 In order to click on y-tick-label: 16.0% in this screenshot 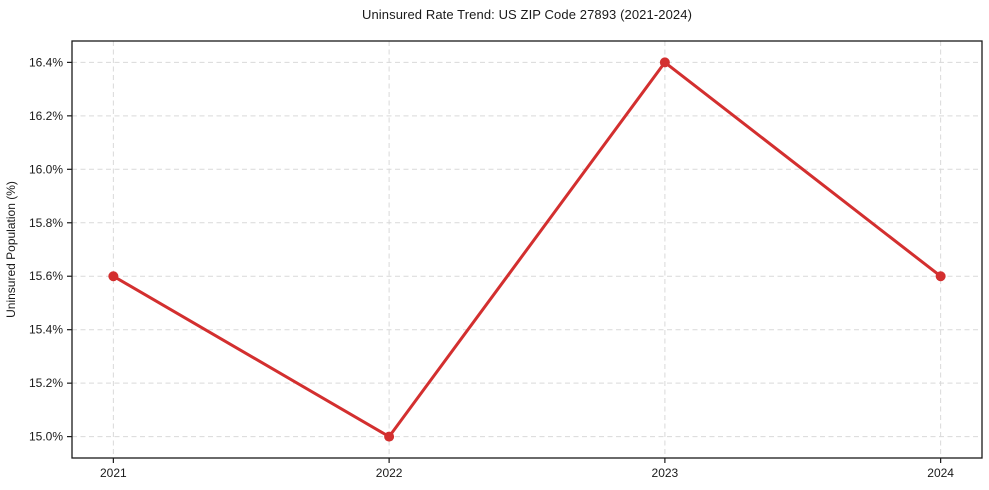, I will do `click(46, 169)`.